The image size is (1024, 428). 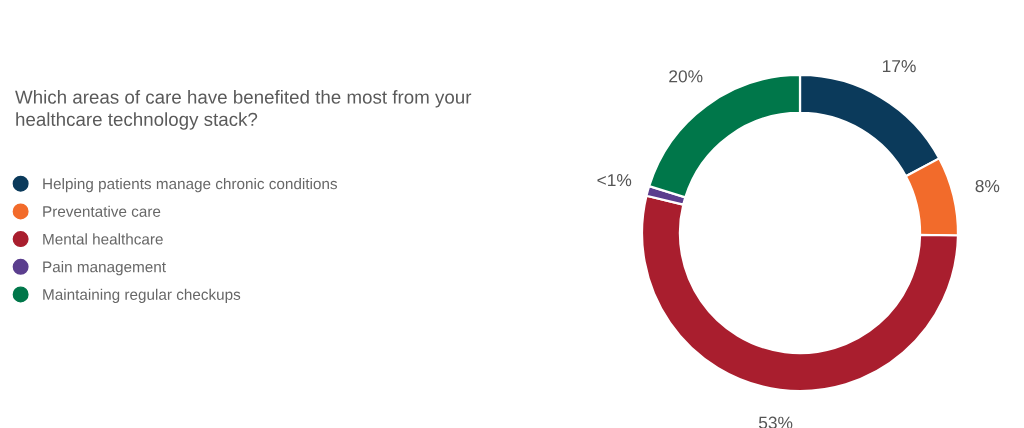 I want to click on legend-label: Pain management, so click(x=104, y=268).